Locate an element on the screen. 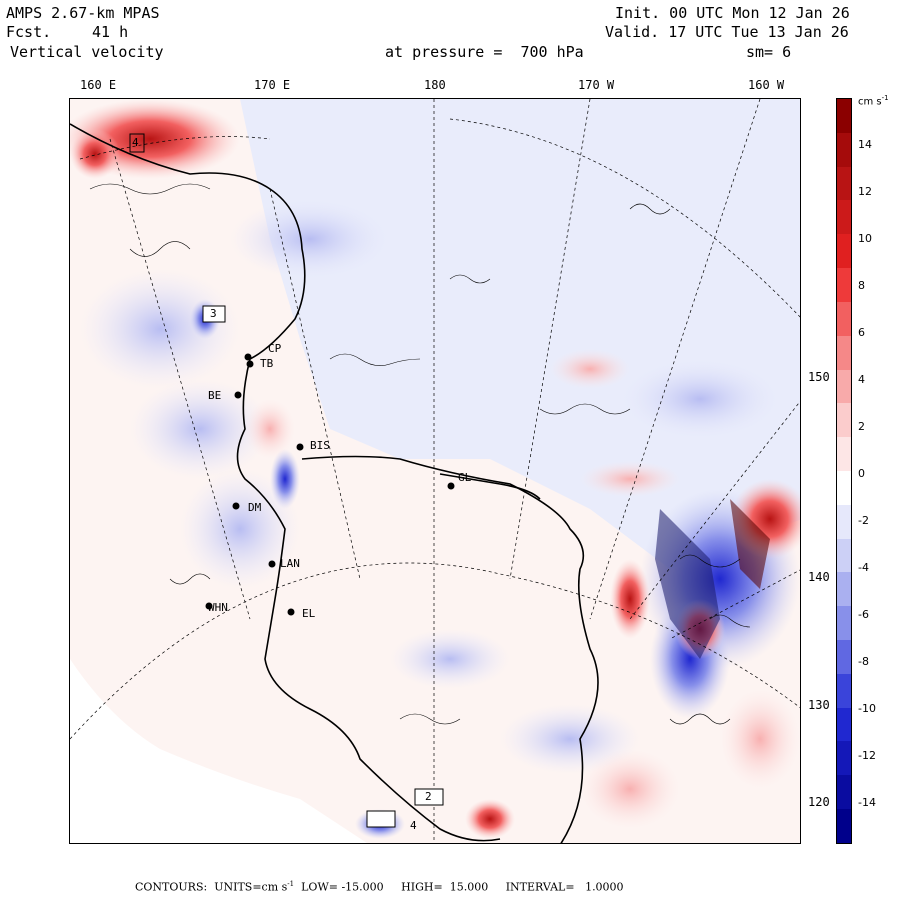  lon-label-170e: 170 E is located at coordinates (272, 85).